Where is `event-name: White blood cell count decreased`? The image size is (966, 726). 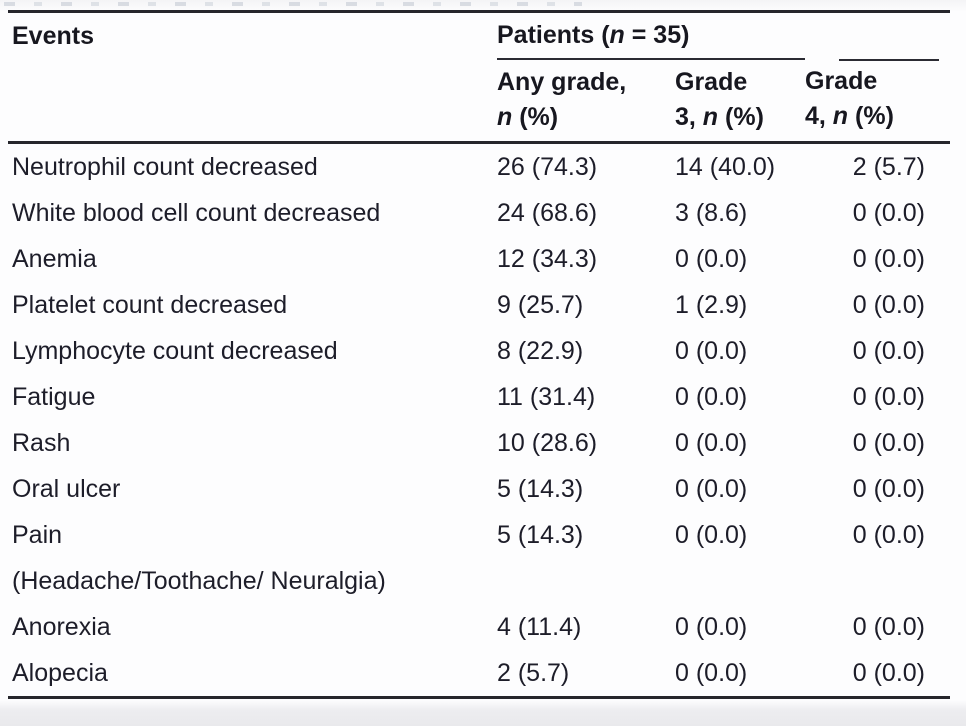 event-name: White blood cell count decreased is located at coordinates (196, 213).